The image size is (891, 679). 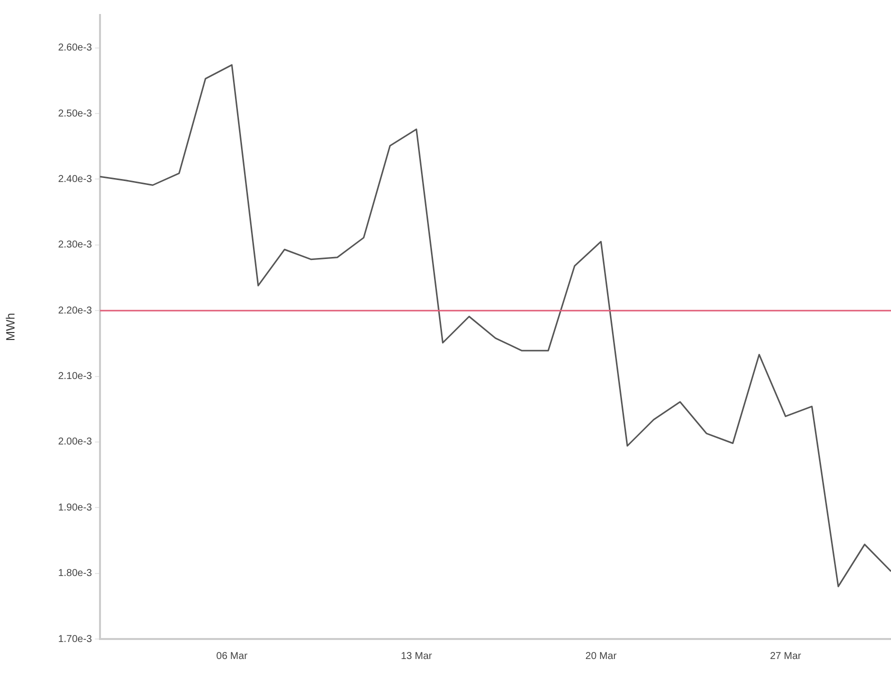 What do you see at coordinates (786, 656) in the screenshot?
I see `x-tick-label: 27 Mar` at bounding box center [786, 656].